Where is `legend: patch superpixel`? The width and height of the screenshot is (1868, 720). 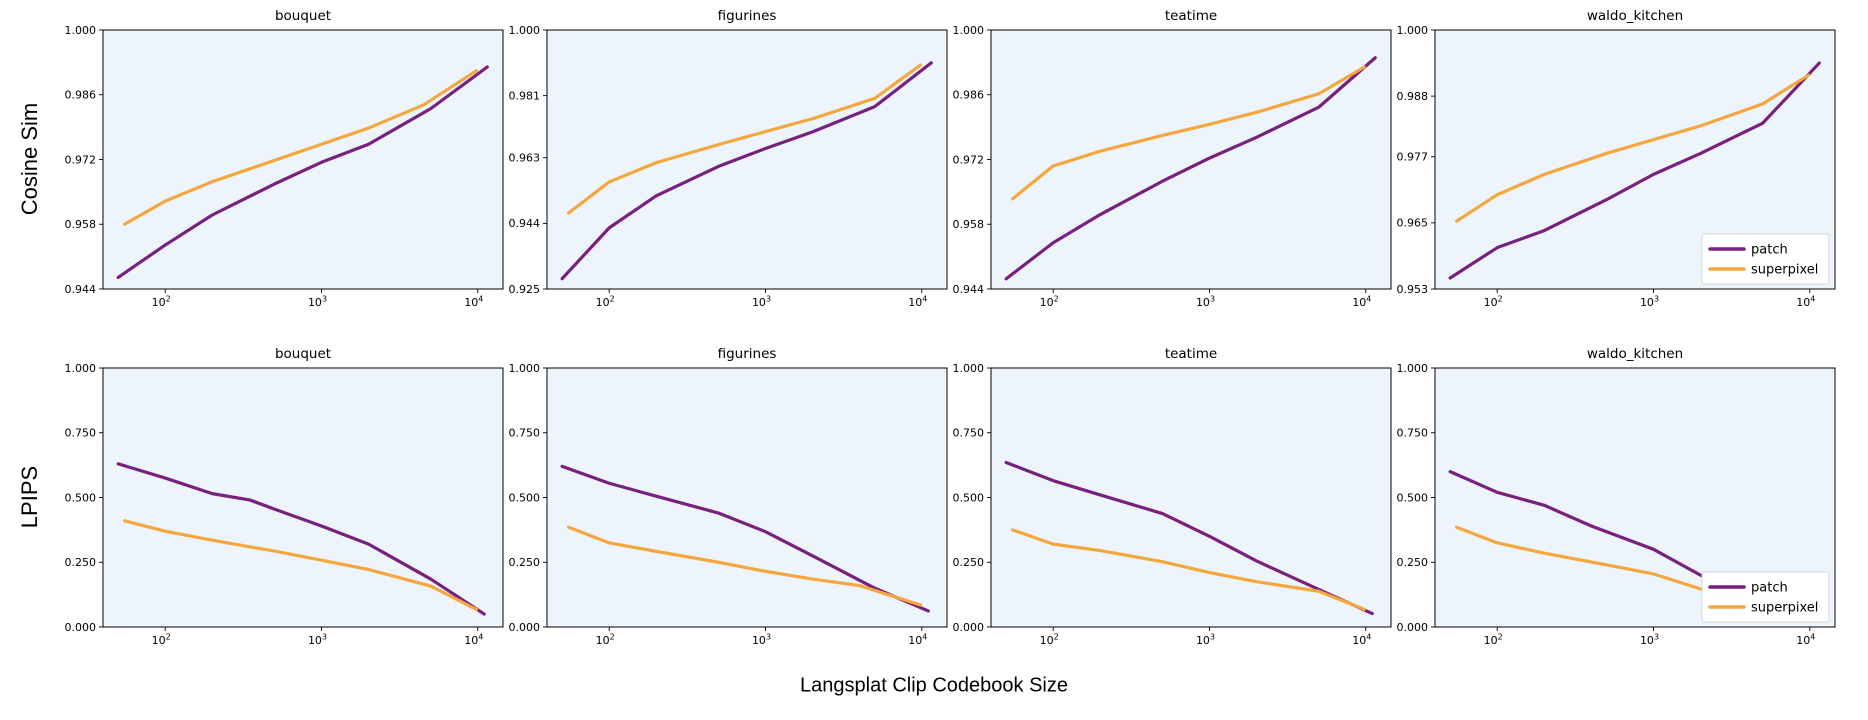
legend: patch superpixel is located at coordinates (1765, 597).